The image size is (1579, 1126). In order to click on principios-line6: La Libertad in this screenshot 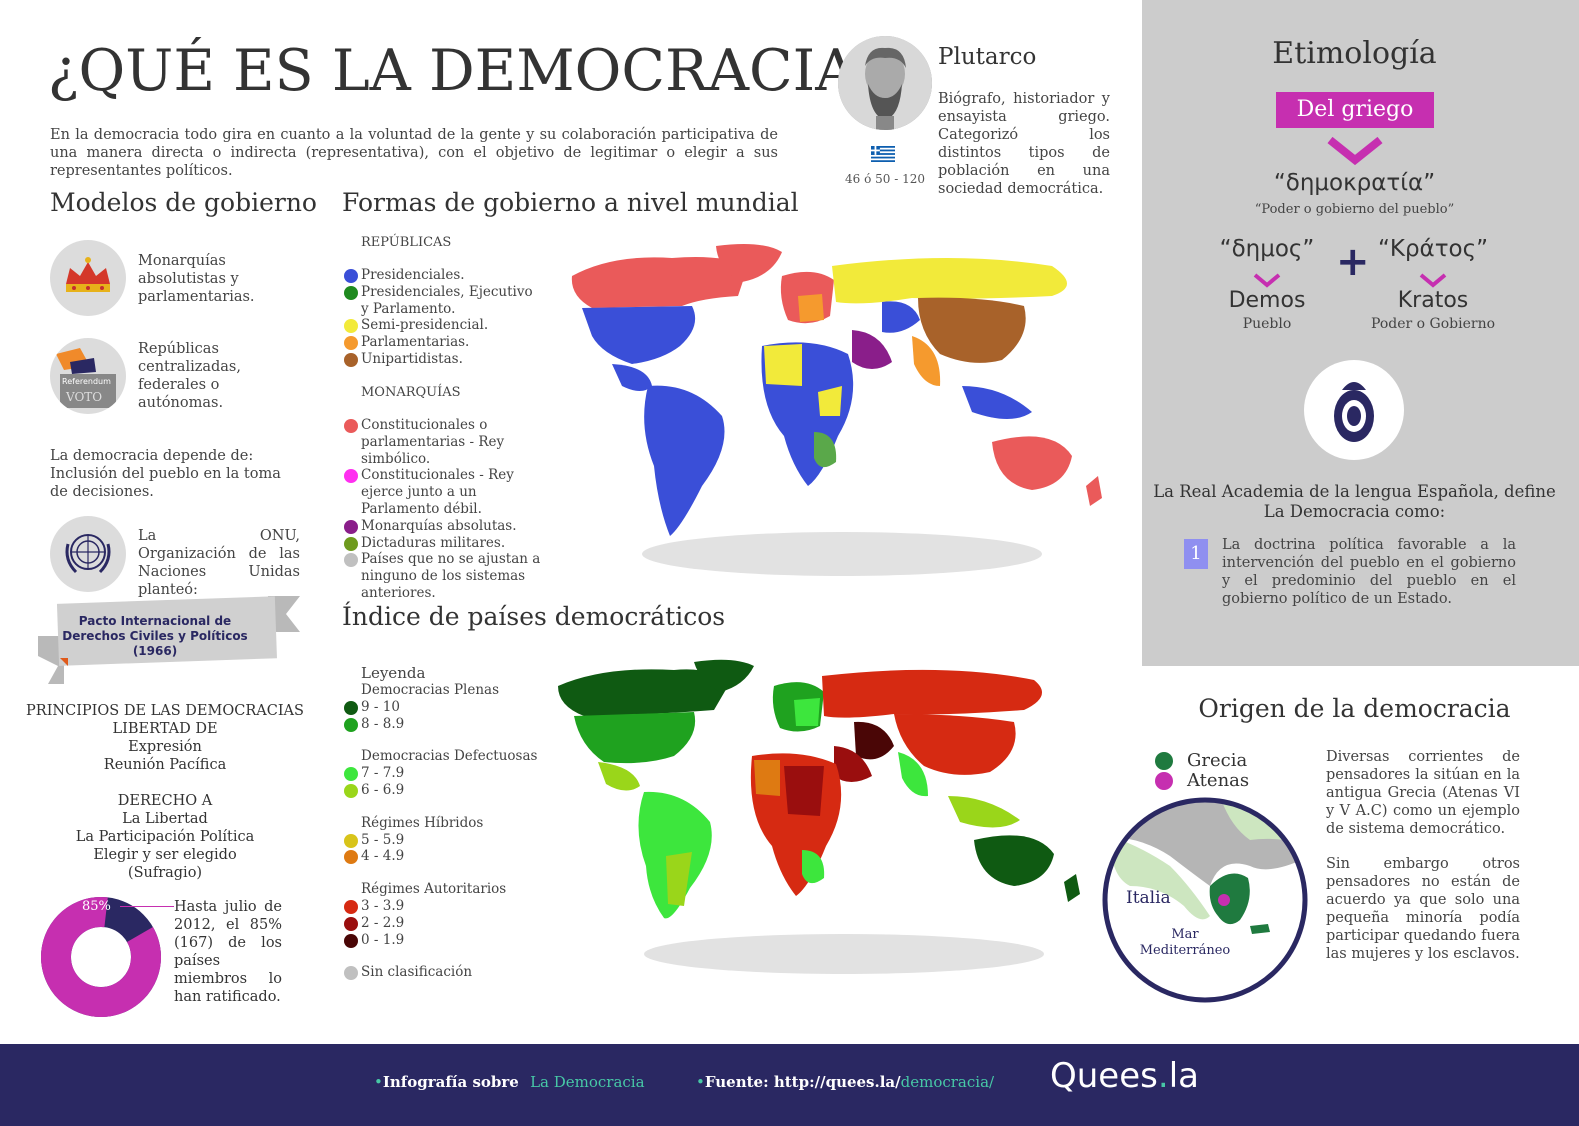, I will do `click(165, 819)`.